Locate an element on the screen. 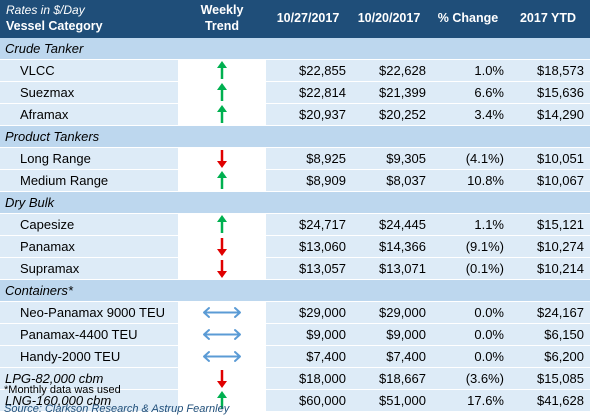 This screenshot has width=590, height=420. section-row: Crude Tanker is located at coordinates (295, 49).